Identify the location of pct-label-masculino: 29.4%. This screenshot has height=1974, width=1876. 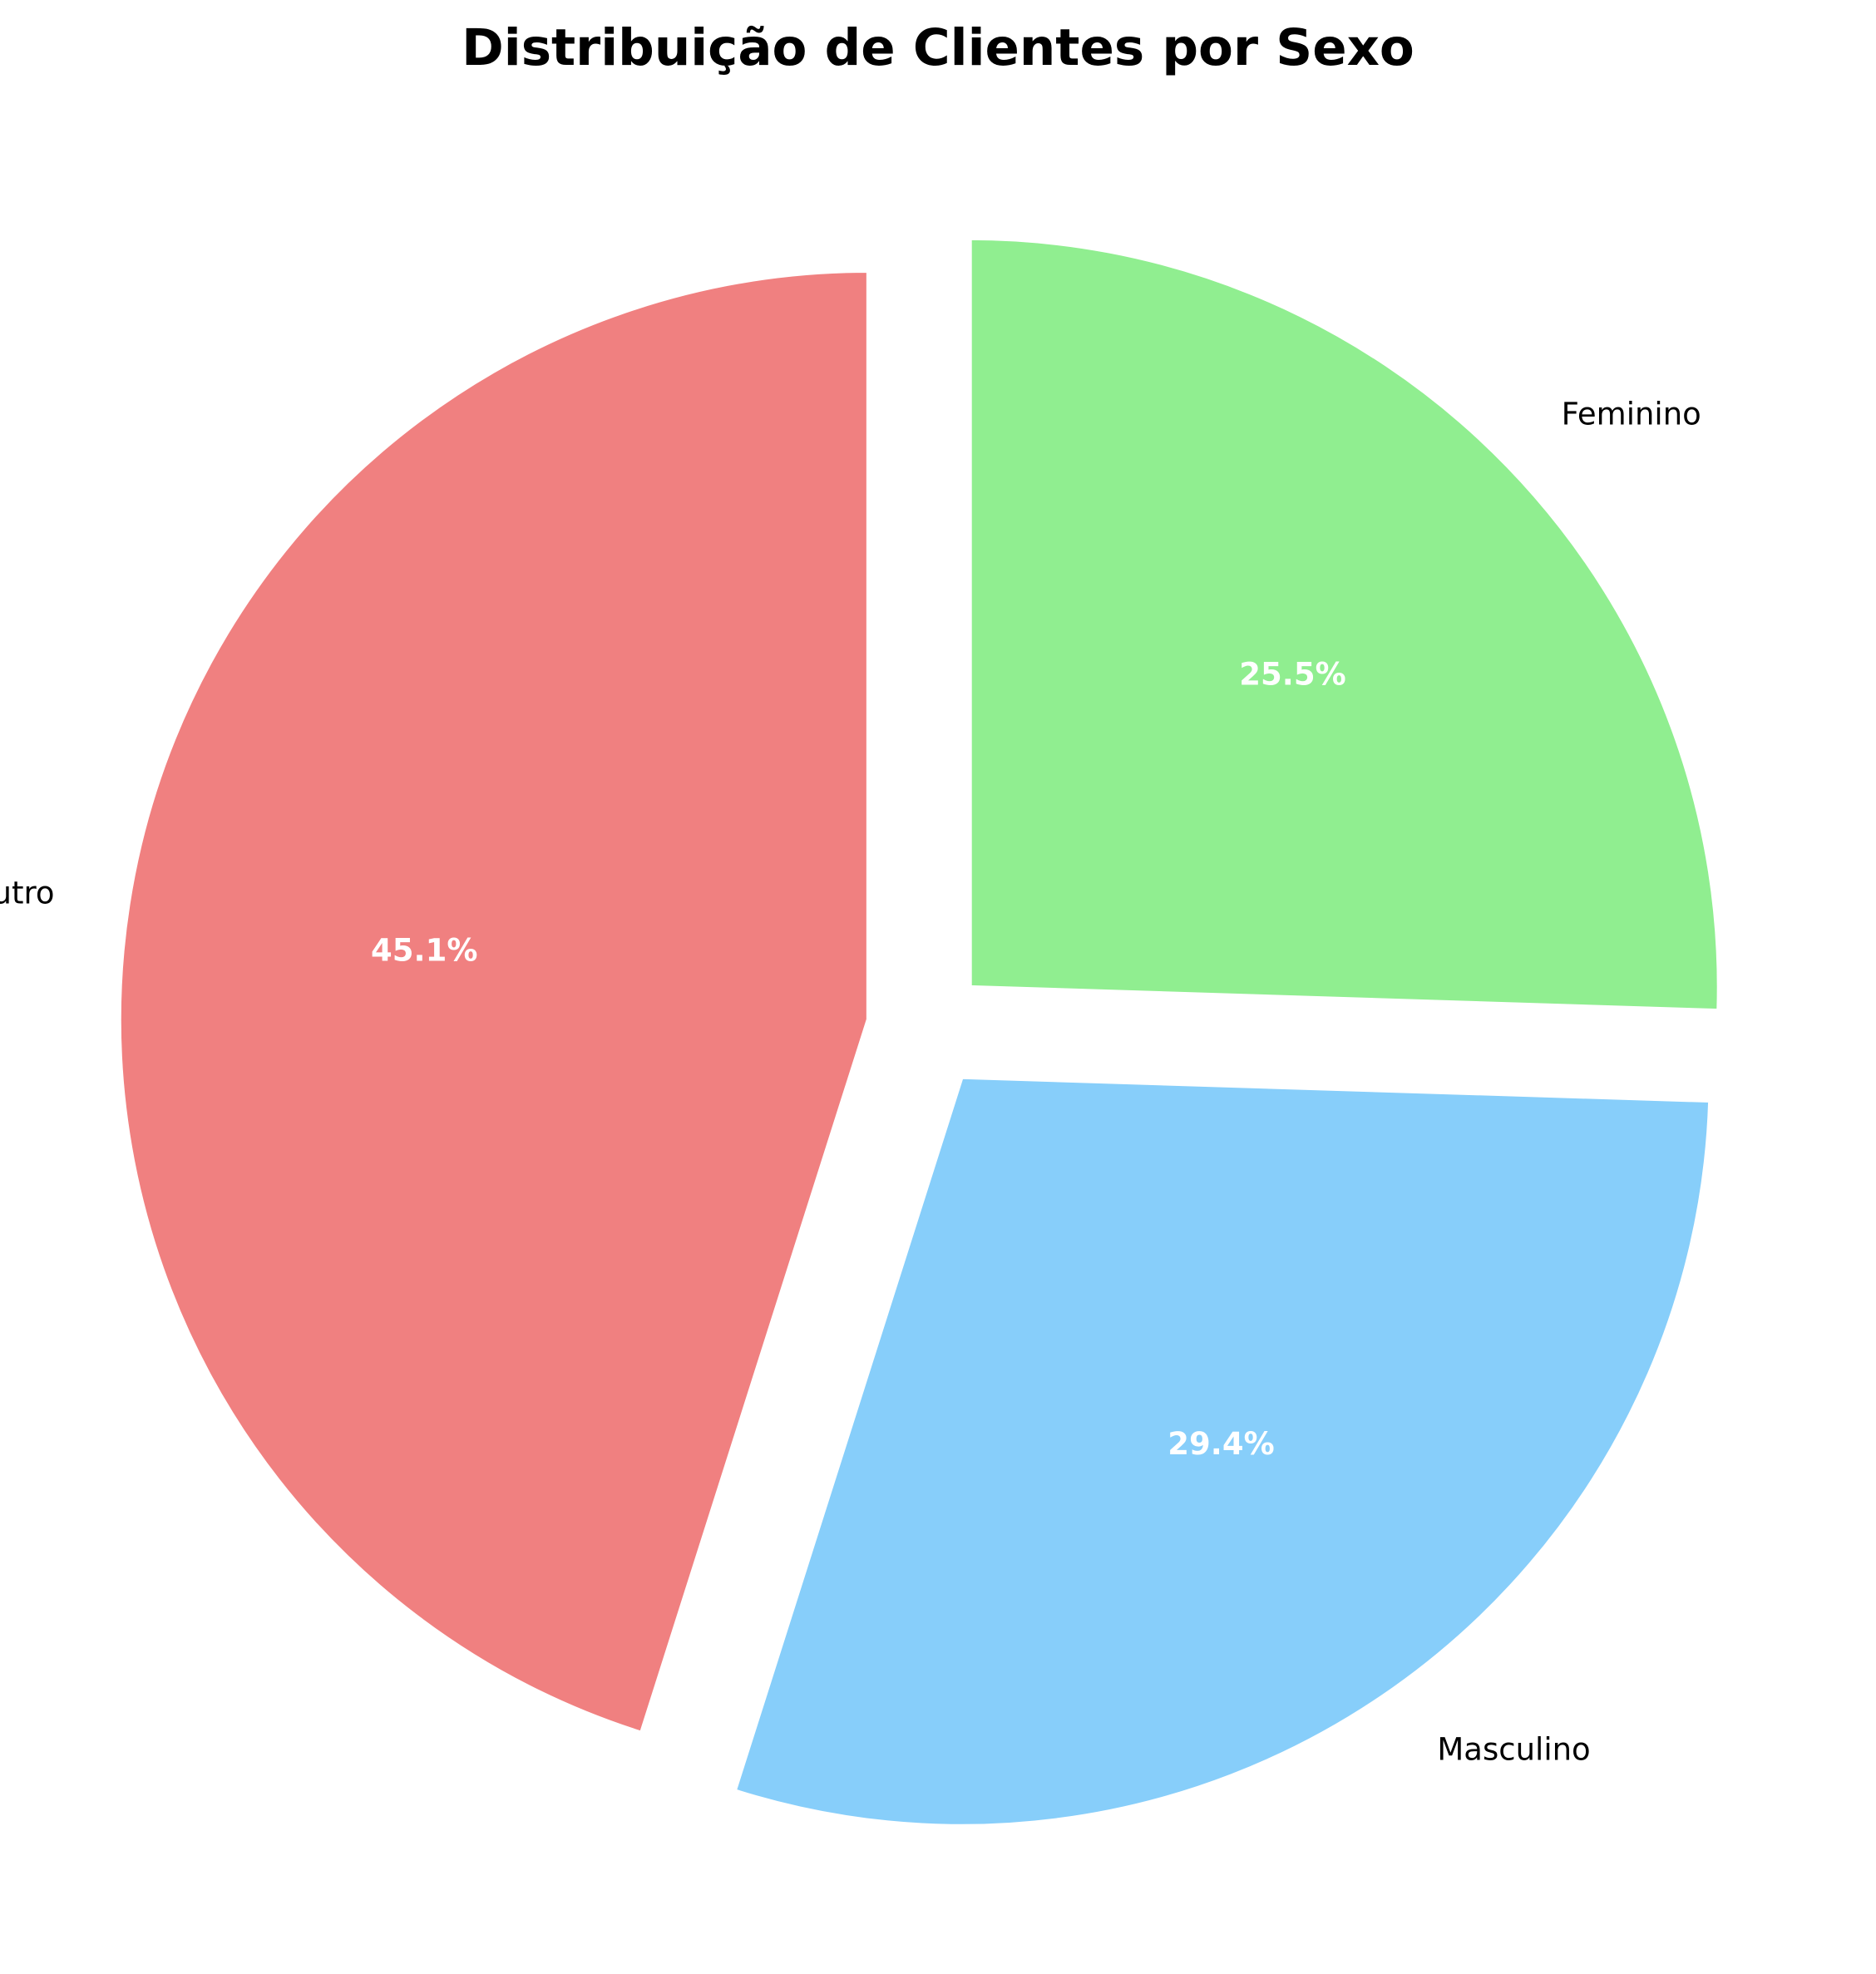
(1221, 1444).